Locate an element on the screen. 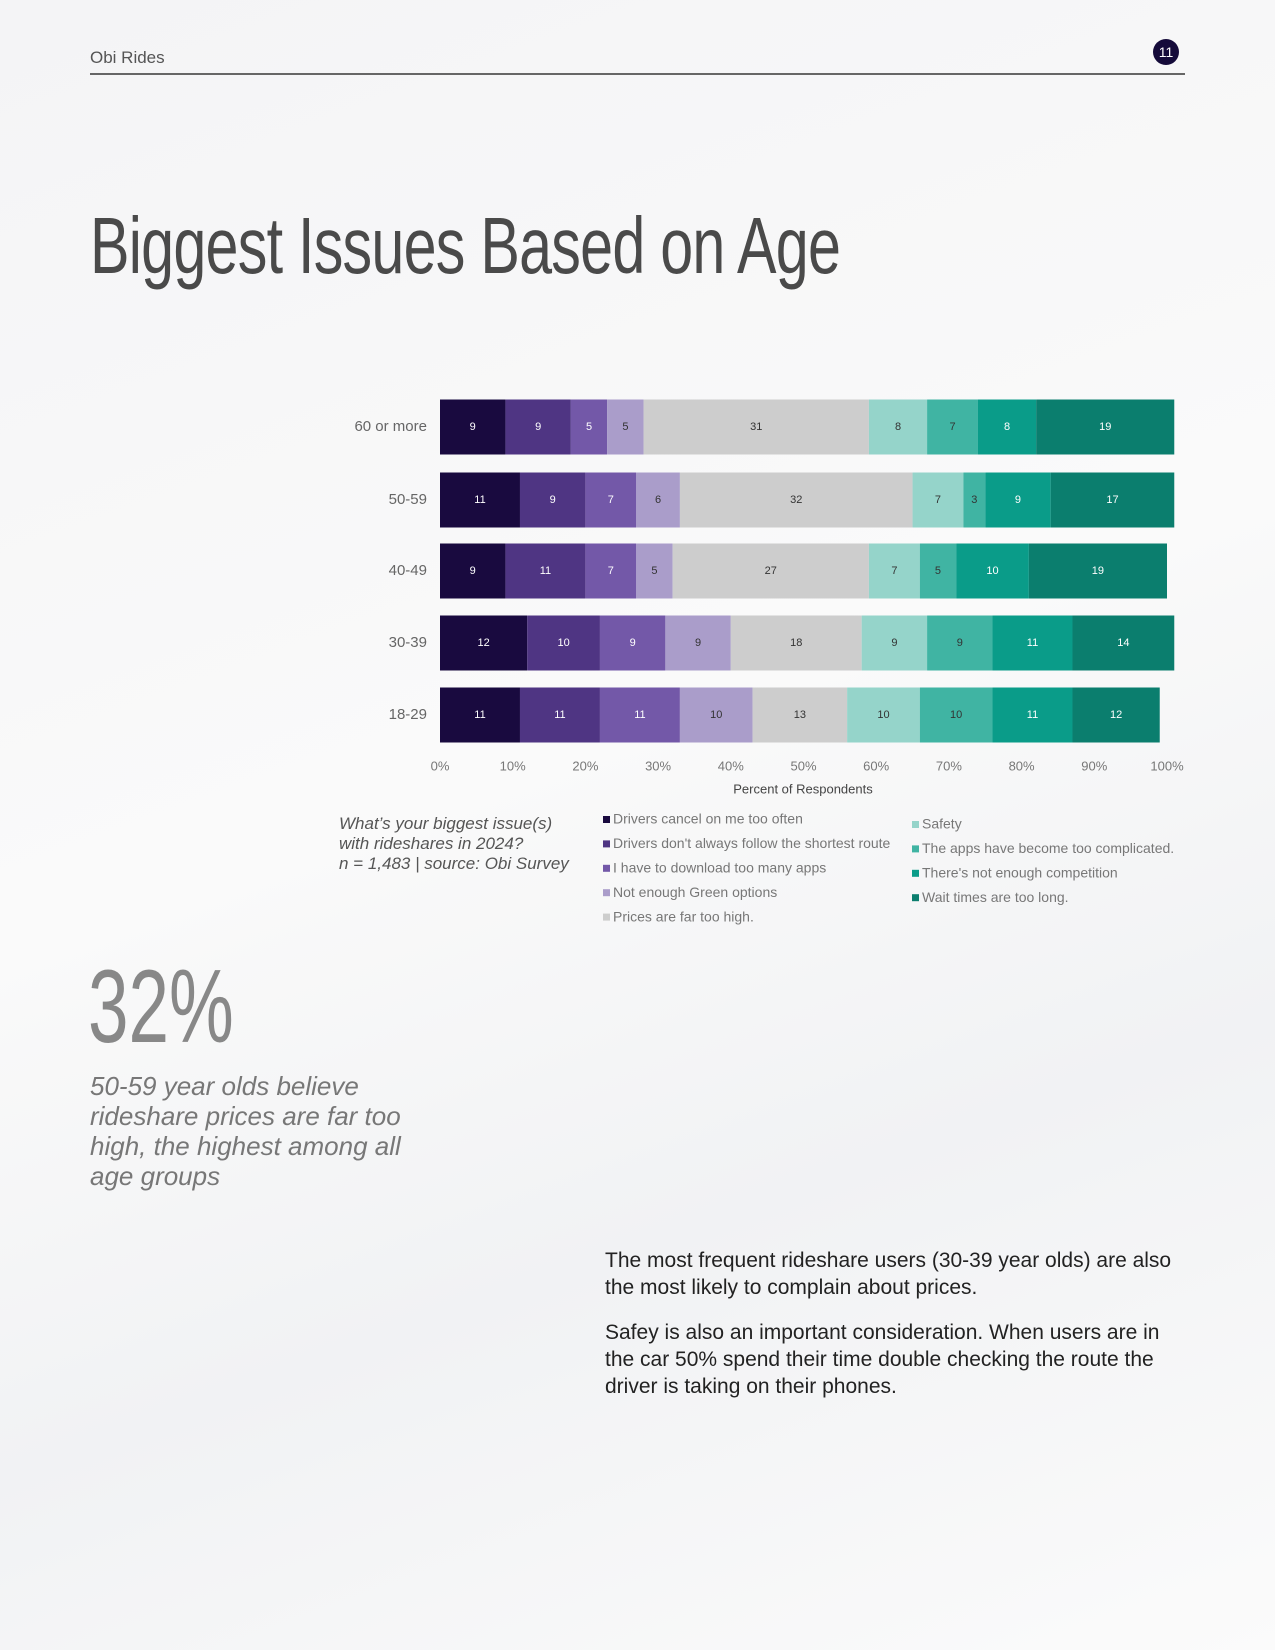 The width and height of the screenshot is (1275, 1650). x-tick-label: 40% is located at coordinates (731, 765).